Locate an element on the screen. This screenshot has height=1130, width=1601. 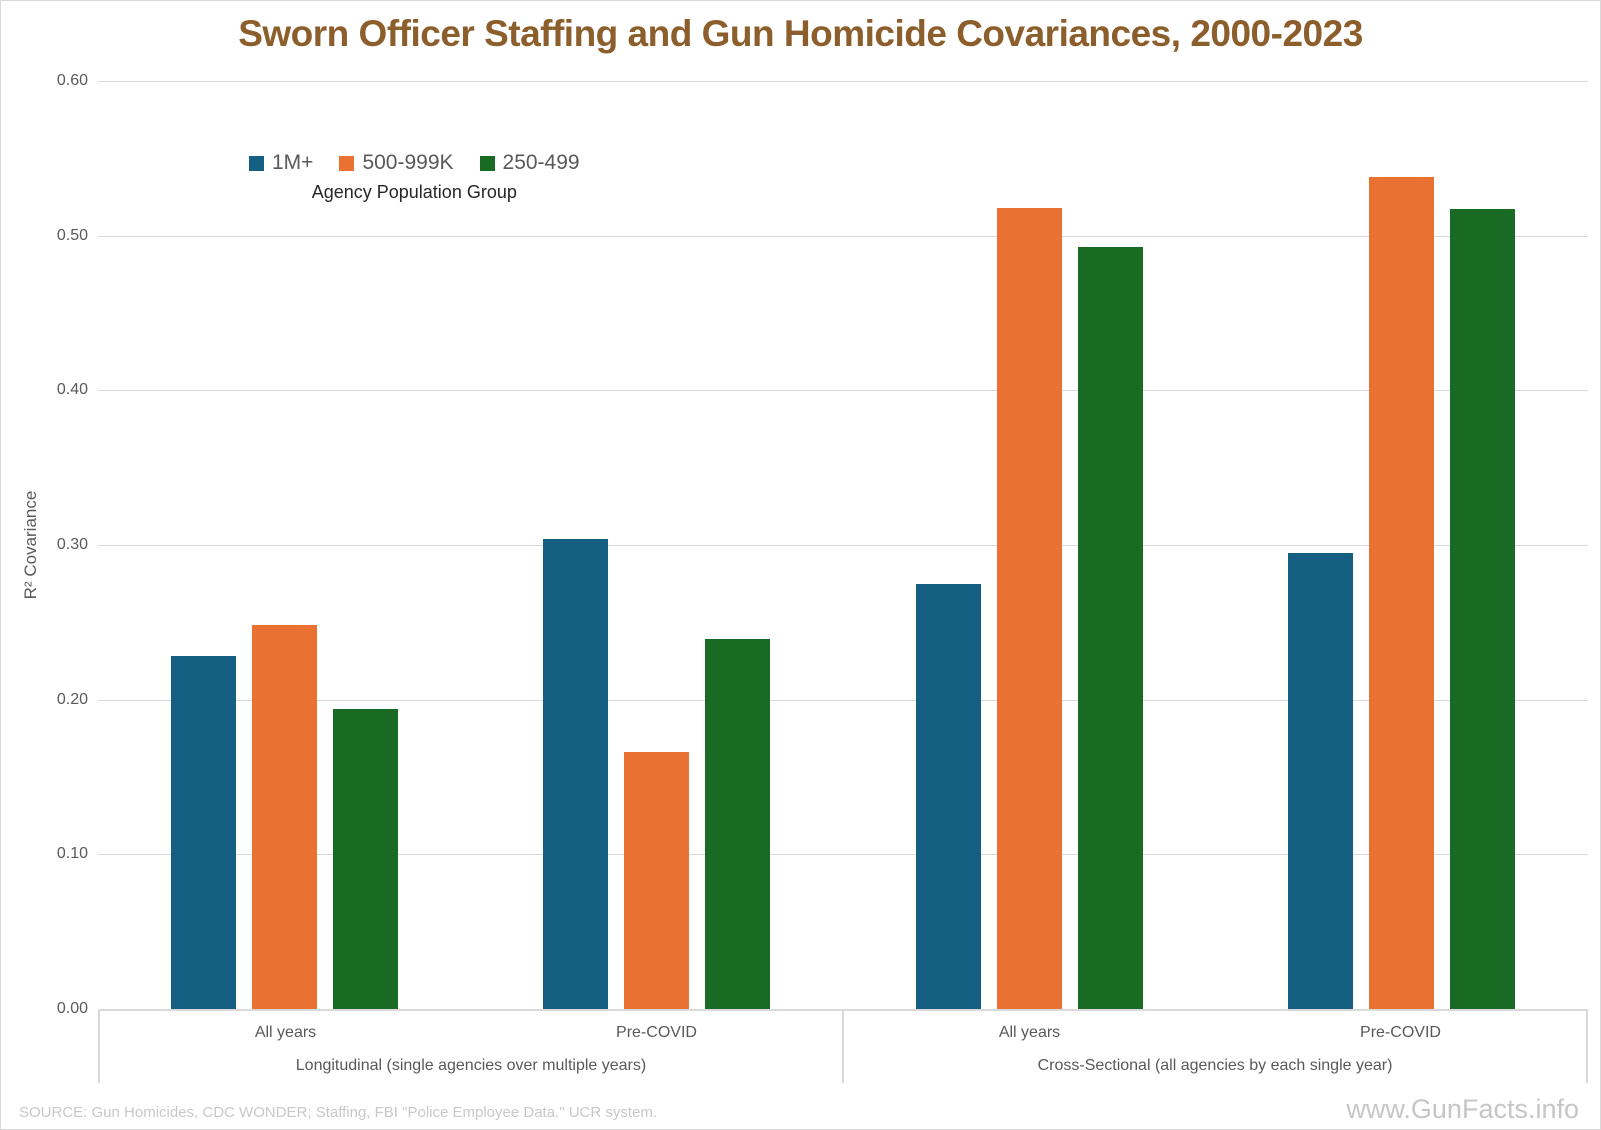
legend-label-1m-plus: 1M+ is located at coordinates (293, 162).